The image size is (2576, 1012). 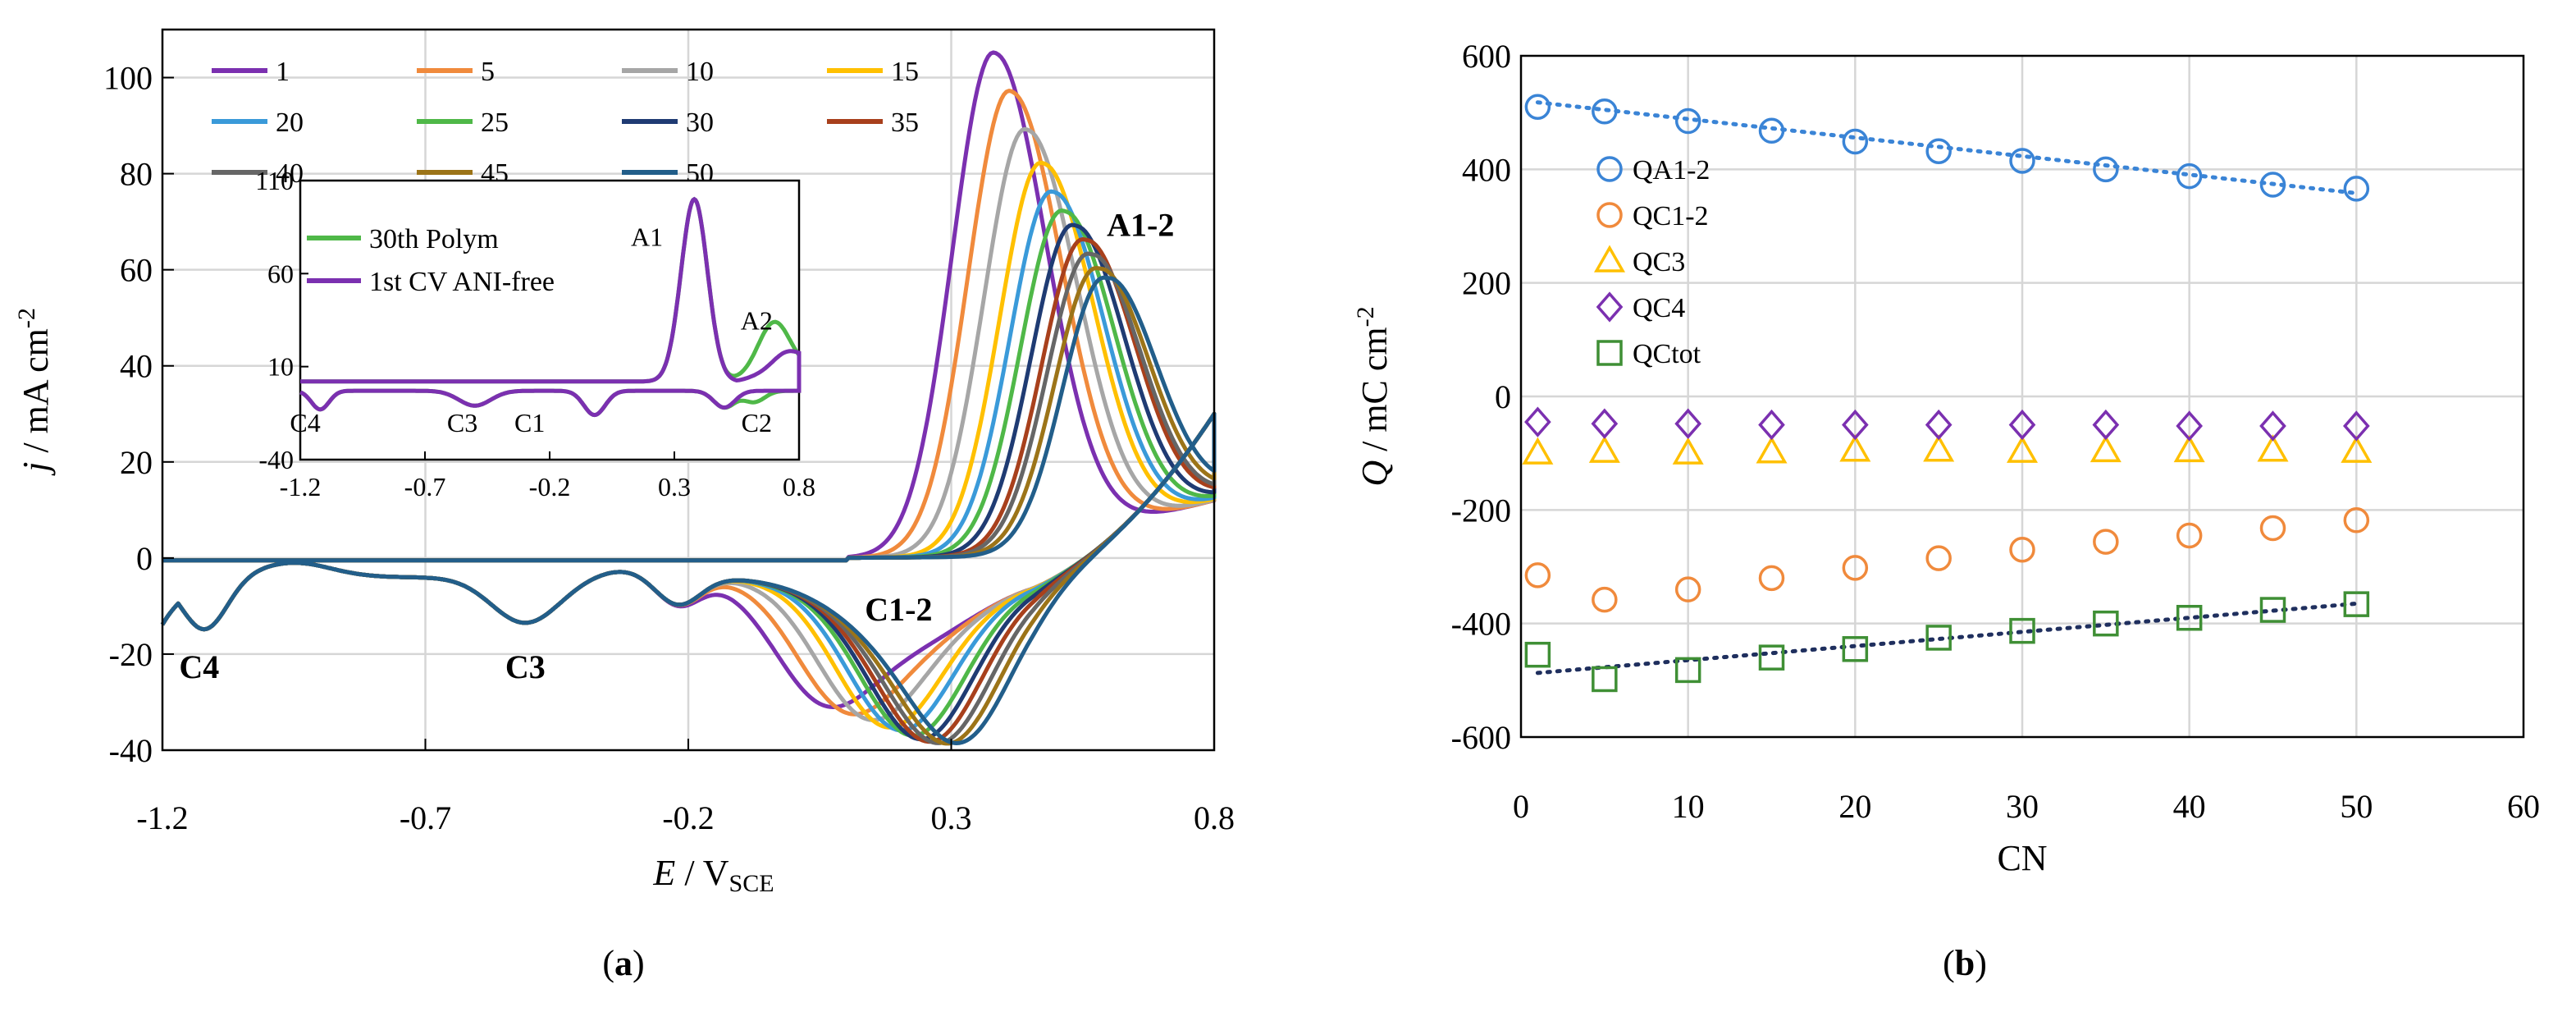 I want to click on panel-b-ytick-label: -200, so click(x=1481, y=510).